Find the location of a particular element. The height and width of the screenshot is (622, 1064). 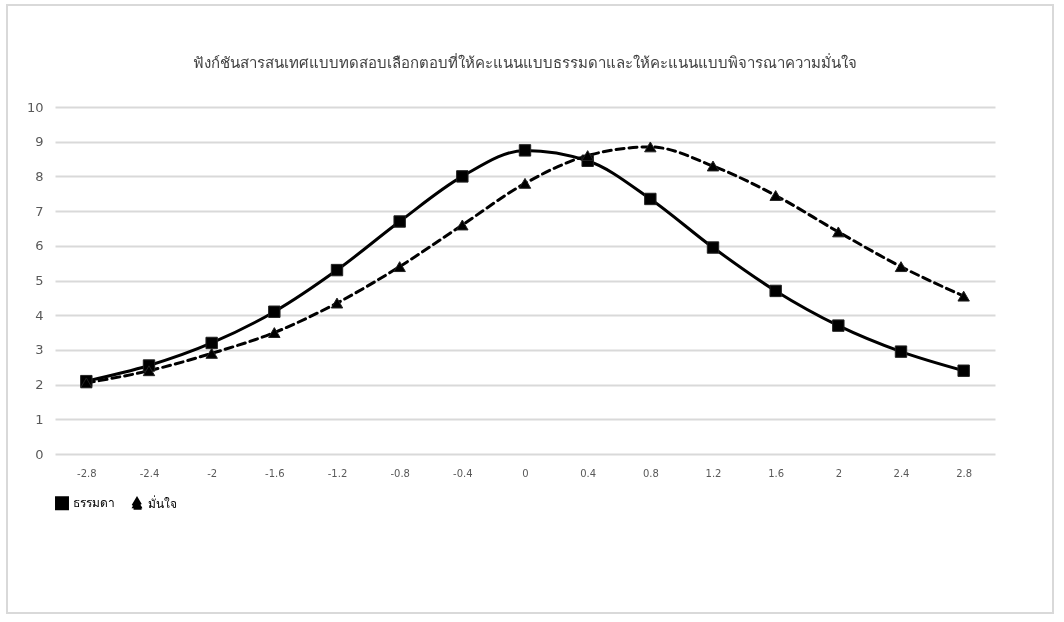

x-tick-label: -2.8 is located at coordinates (87, 473).